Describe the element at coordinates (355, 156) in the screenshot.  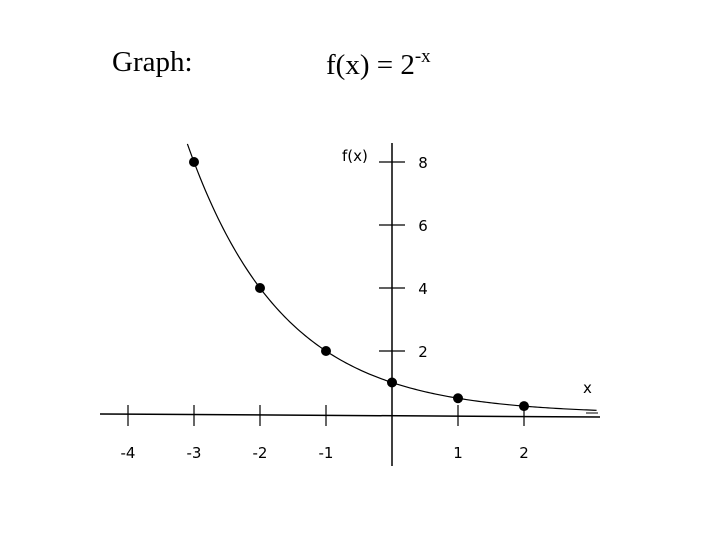
I see `y-axis-label: f(x)` at that location.